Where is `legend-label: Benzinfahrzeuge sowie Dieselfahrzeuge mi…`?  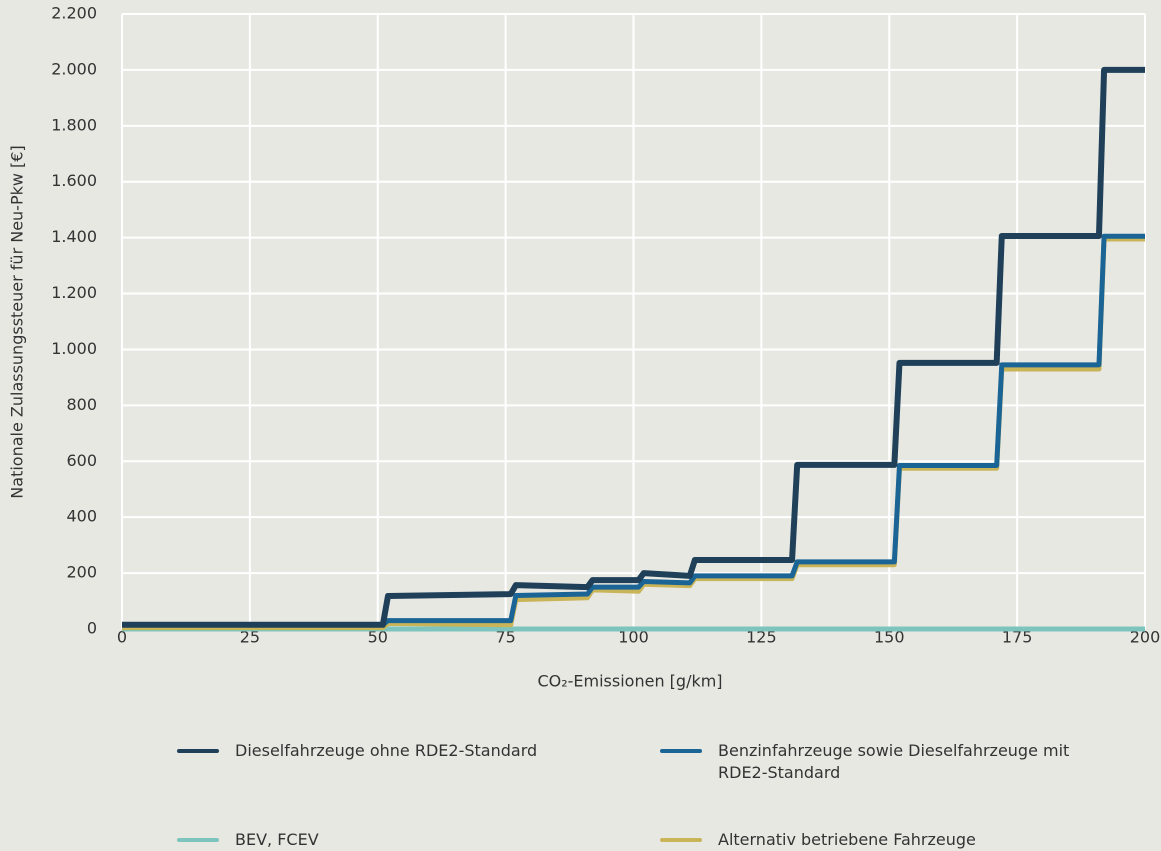 legend-label: Benzinfahrzeuge sowie Dieselfahrzeuge mi… is located at coordinates (894, 761).